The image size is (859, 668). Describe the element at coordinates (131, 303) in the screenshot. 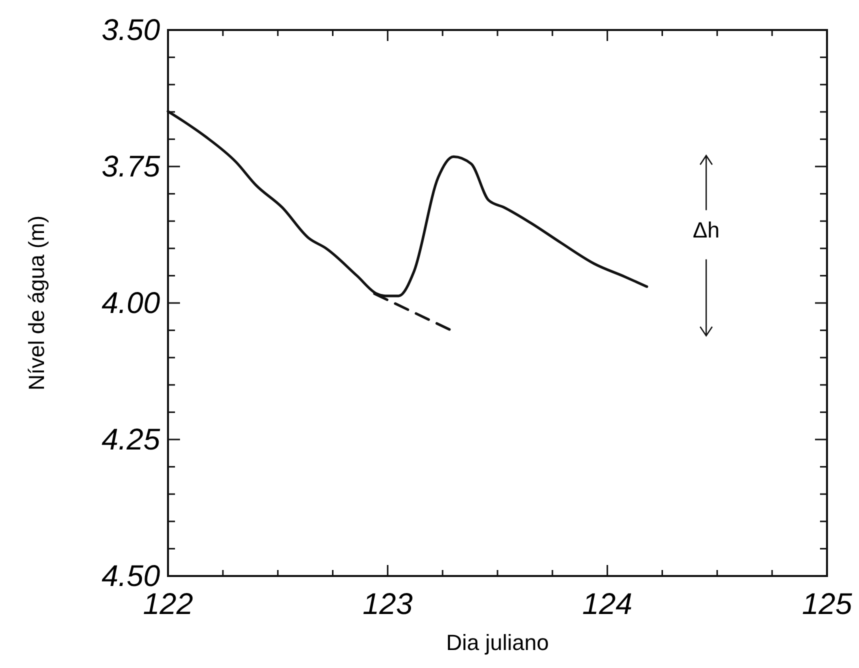

I see `y-tick-label: 4.00` at that location.